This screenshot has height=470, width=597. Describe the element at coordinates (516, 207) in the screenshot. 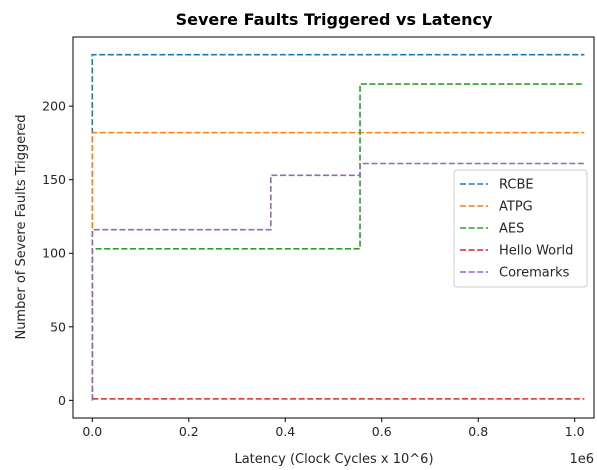

I see `legend-label: ATPG` at that location.